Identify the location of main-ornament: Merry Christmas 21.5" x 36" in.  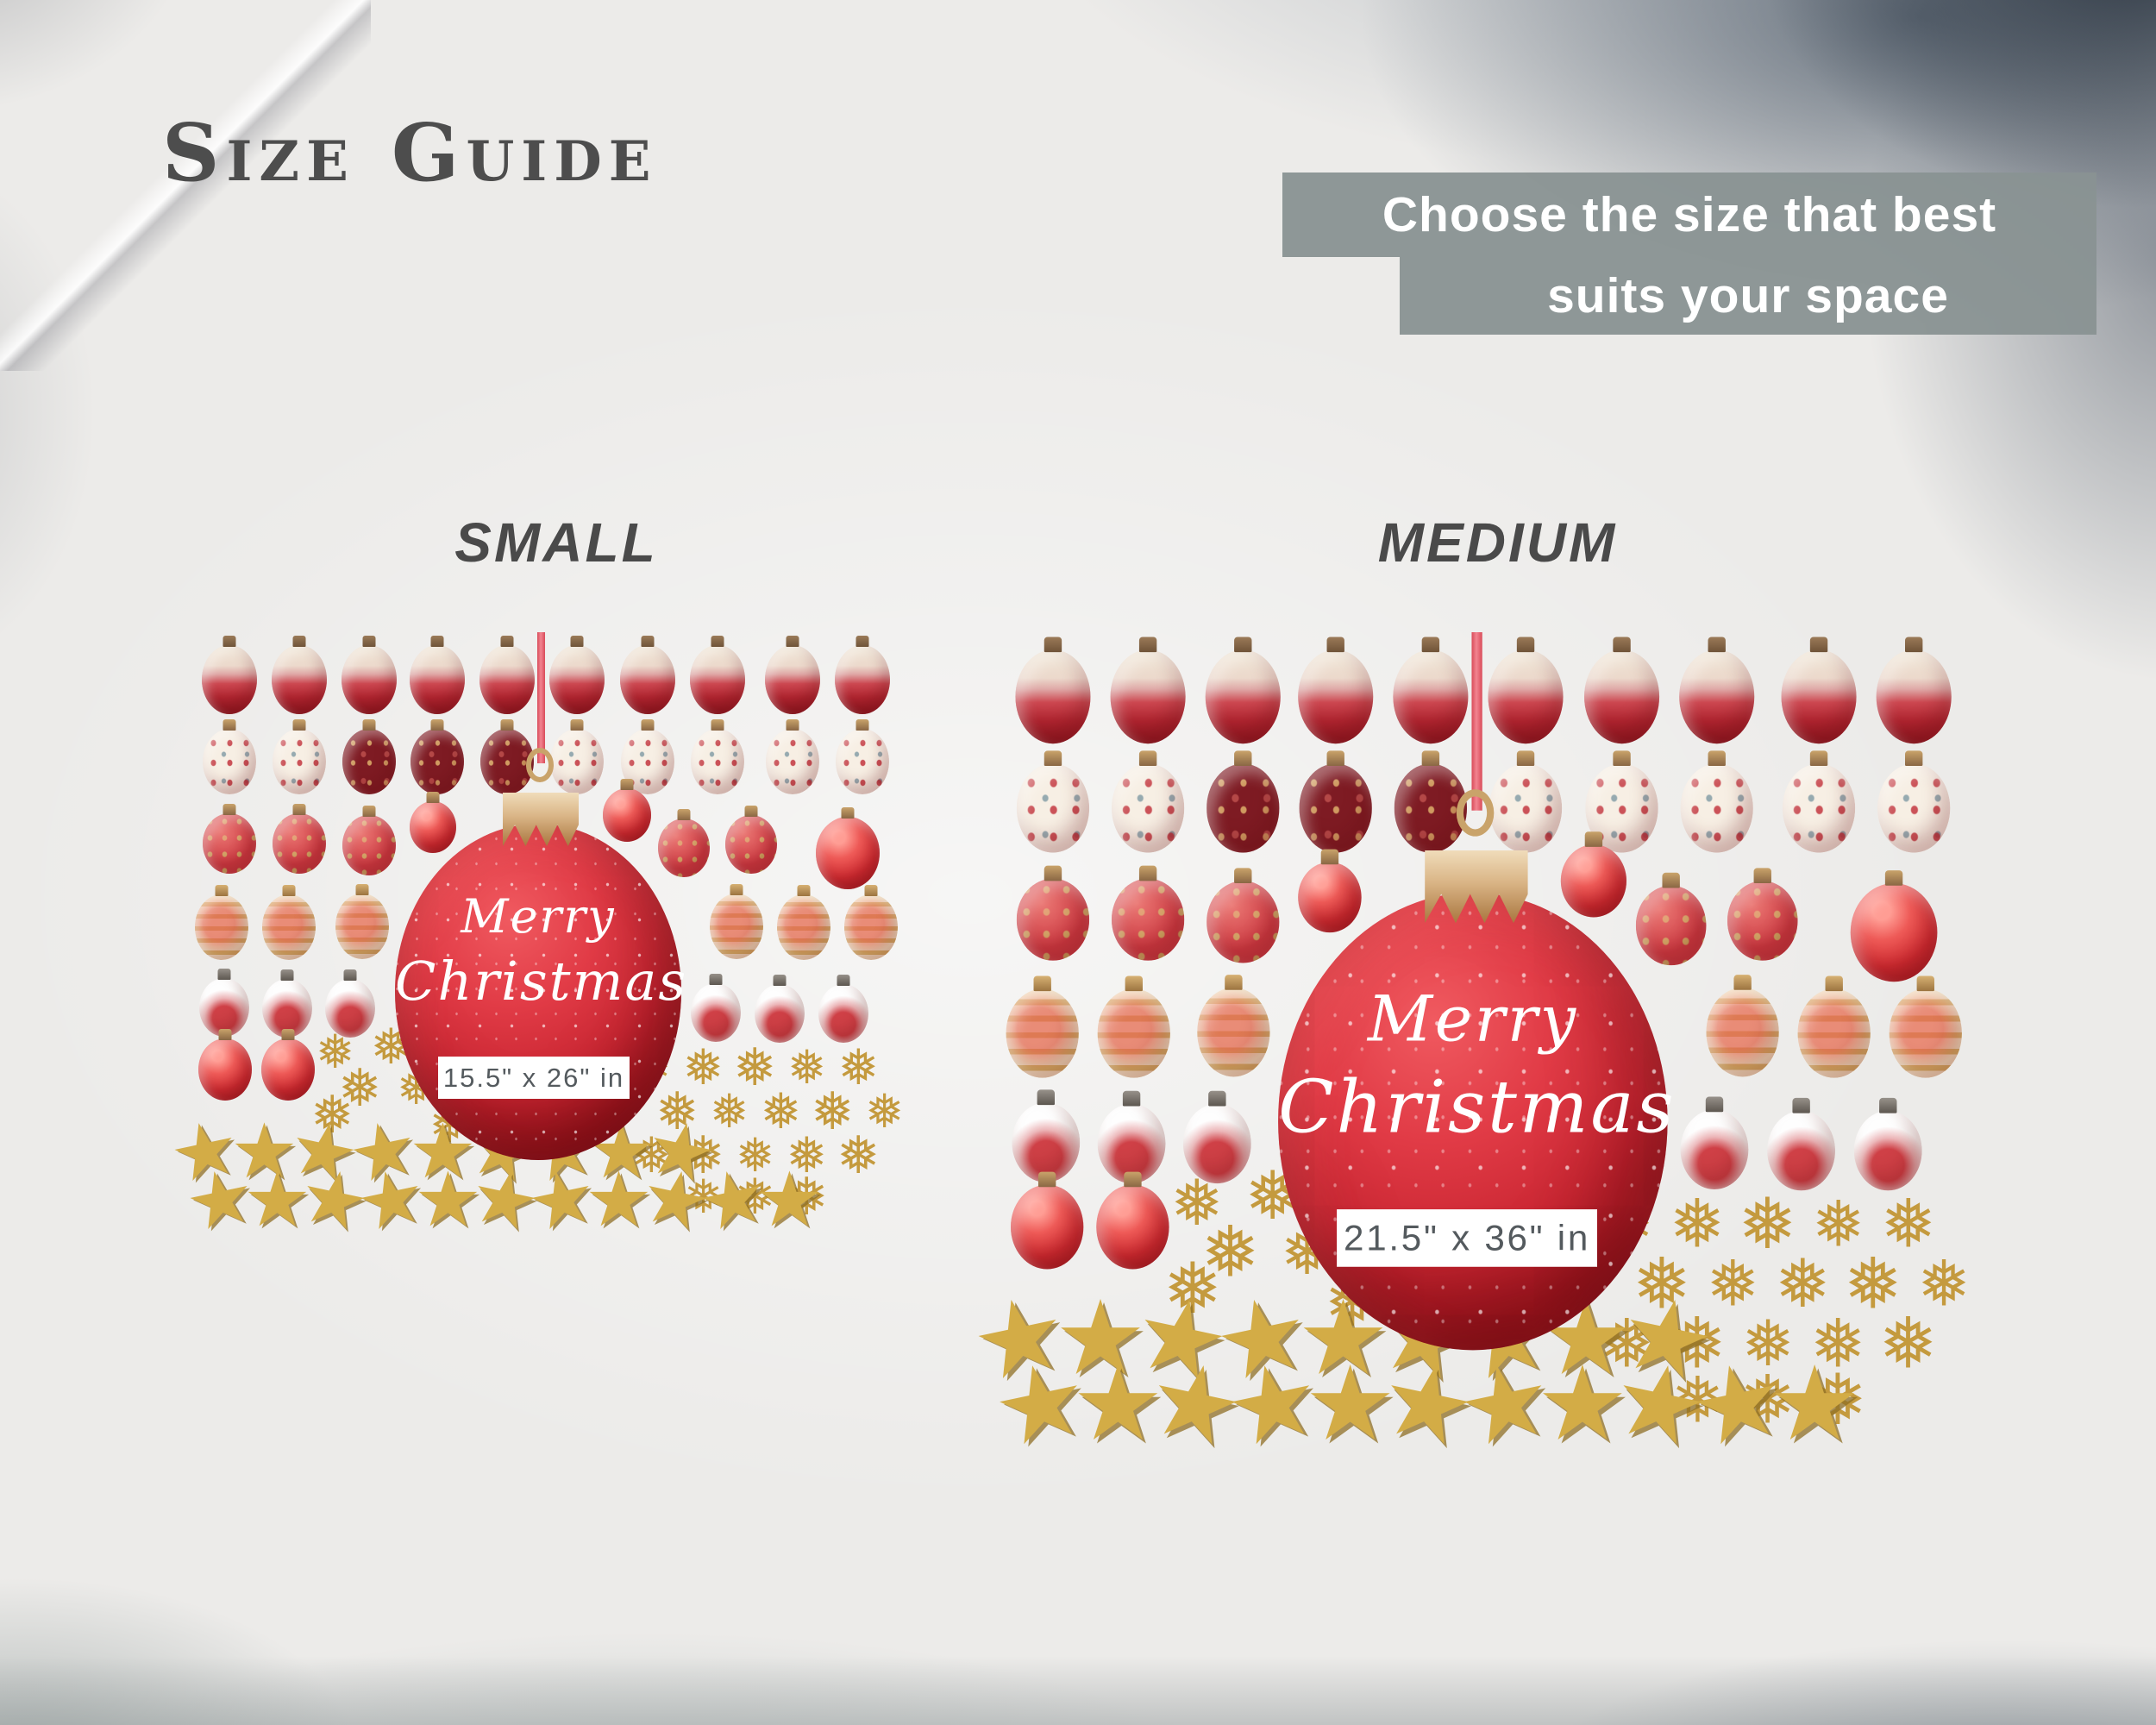
(1476, 1121).